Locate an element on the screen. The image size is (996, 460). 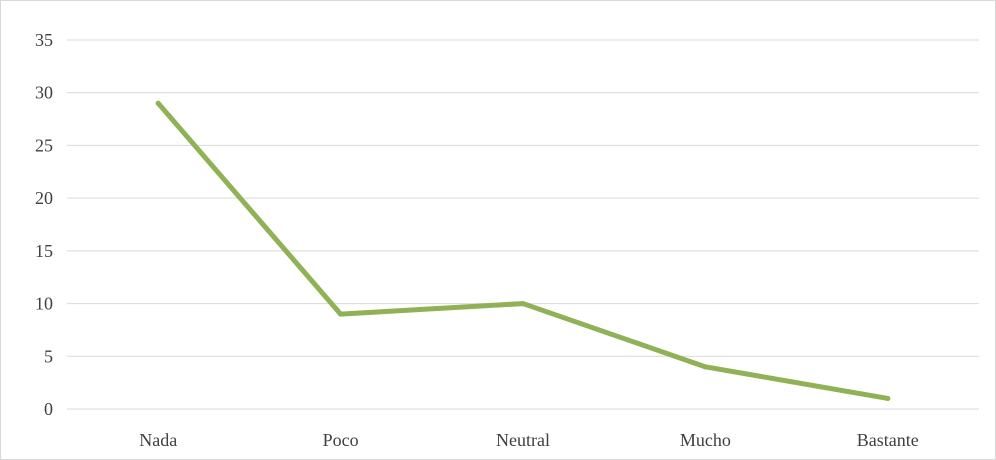
y-tick-label-35: 35 is located at coordinates (44, 40).